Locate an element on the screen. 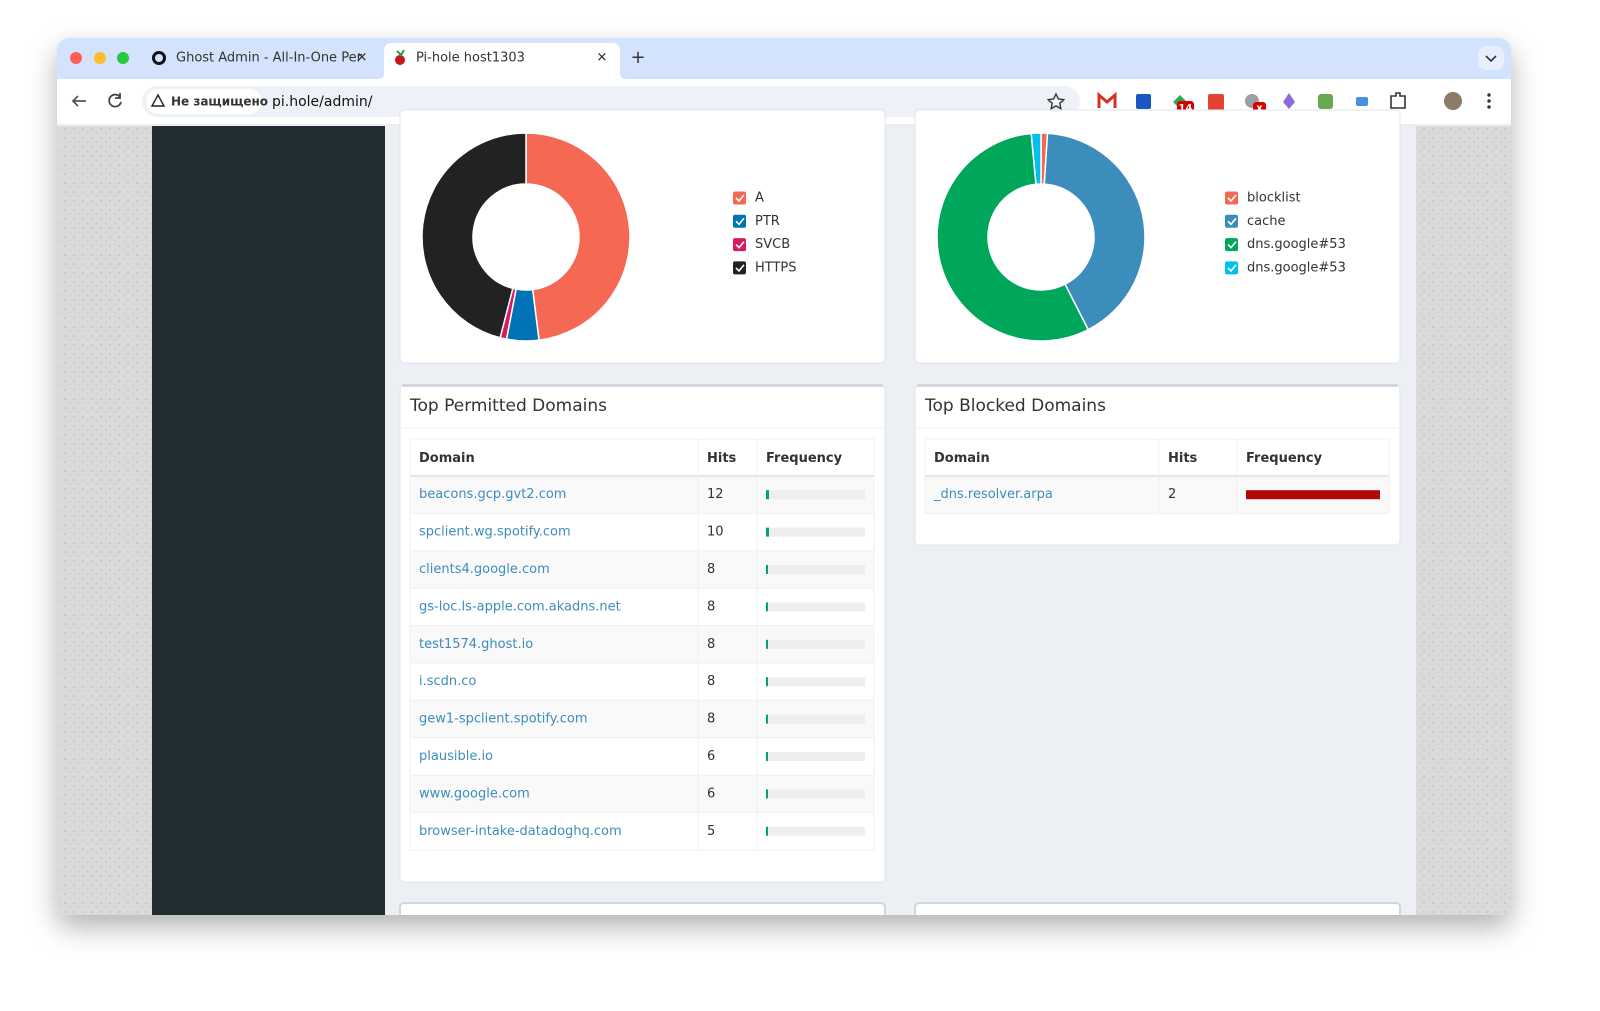 The image size is (1600, 1011). reload-button is located at coordinates (115, 100).